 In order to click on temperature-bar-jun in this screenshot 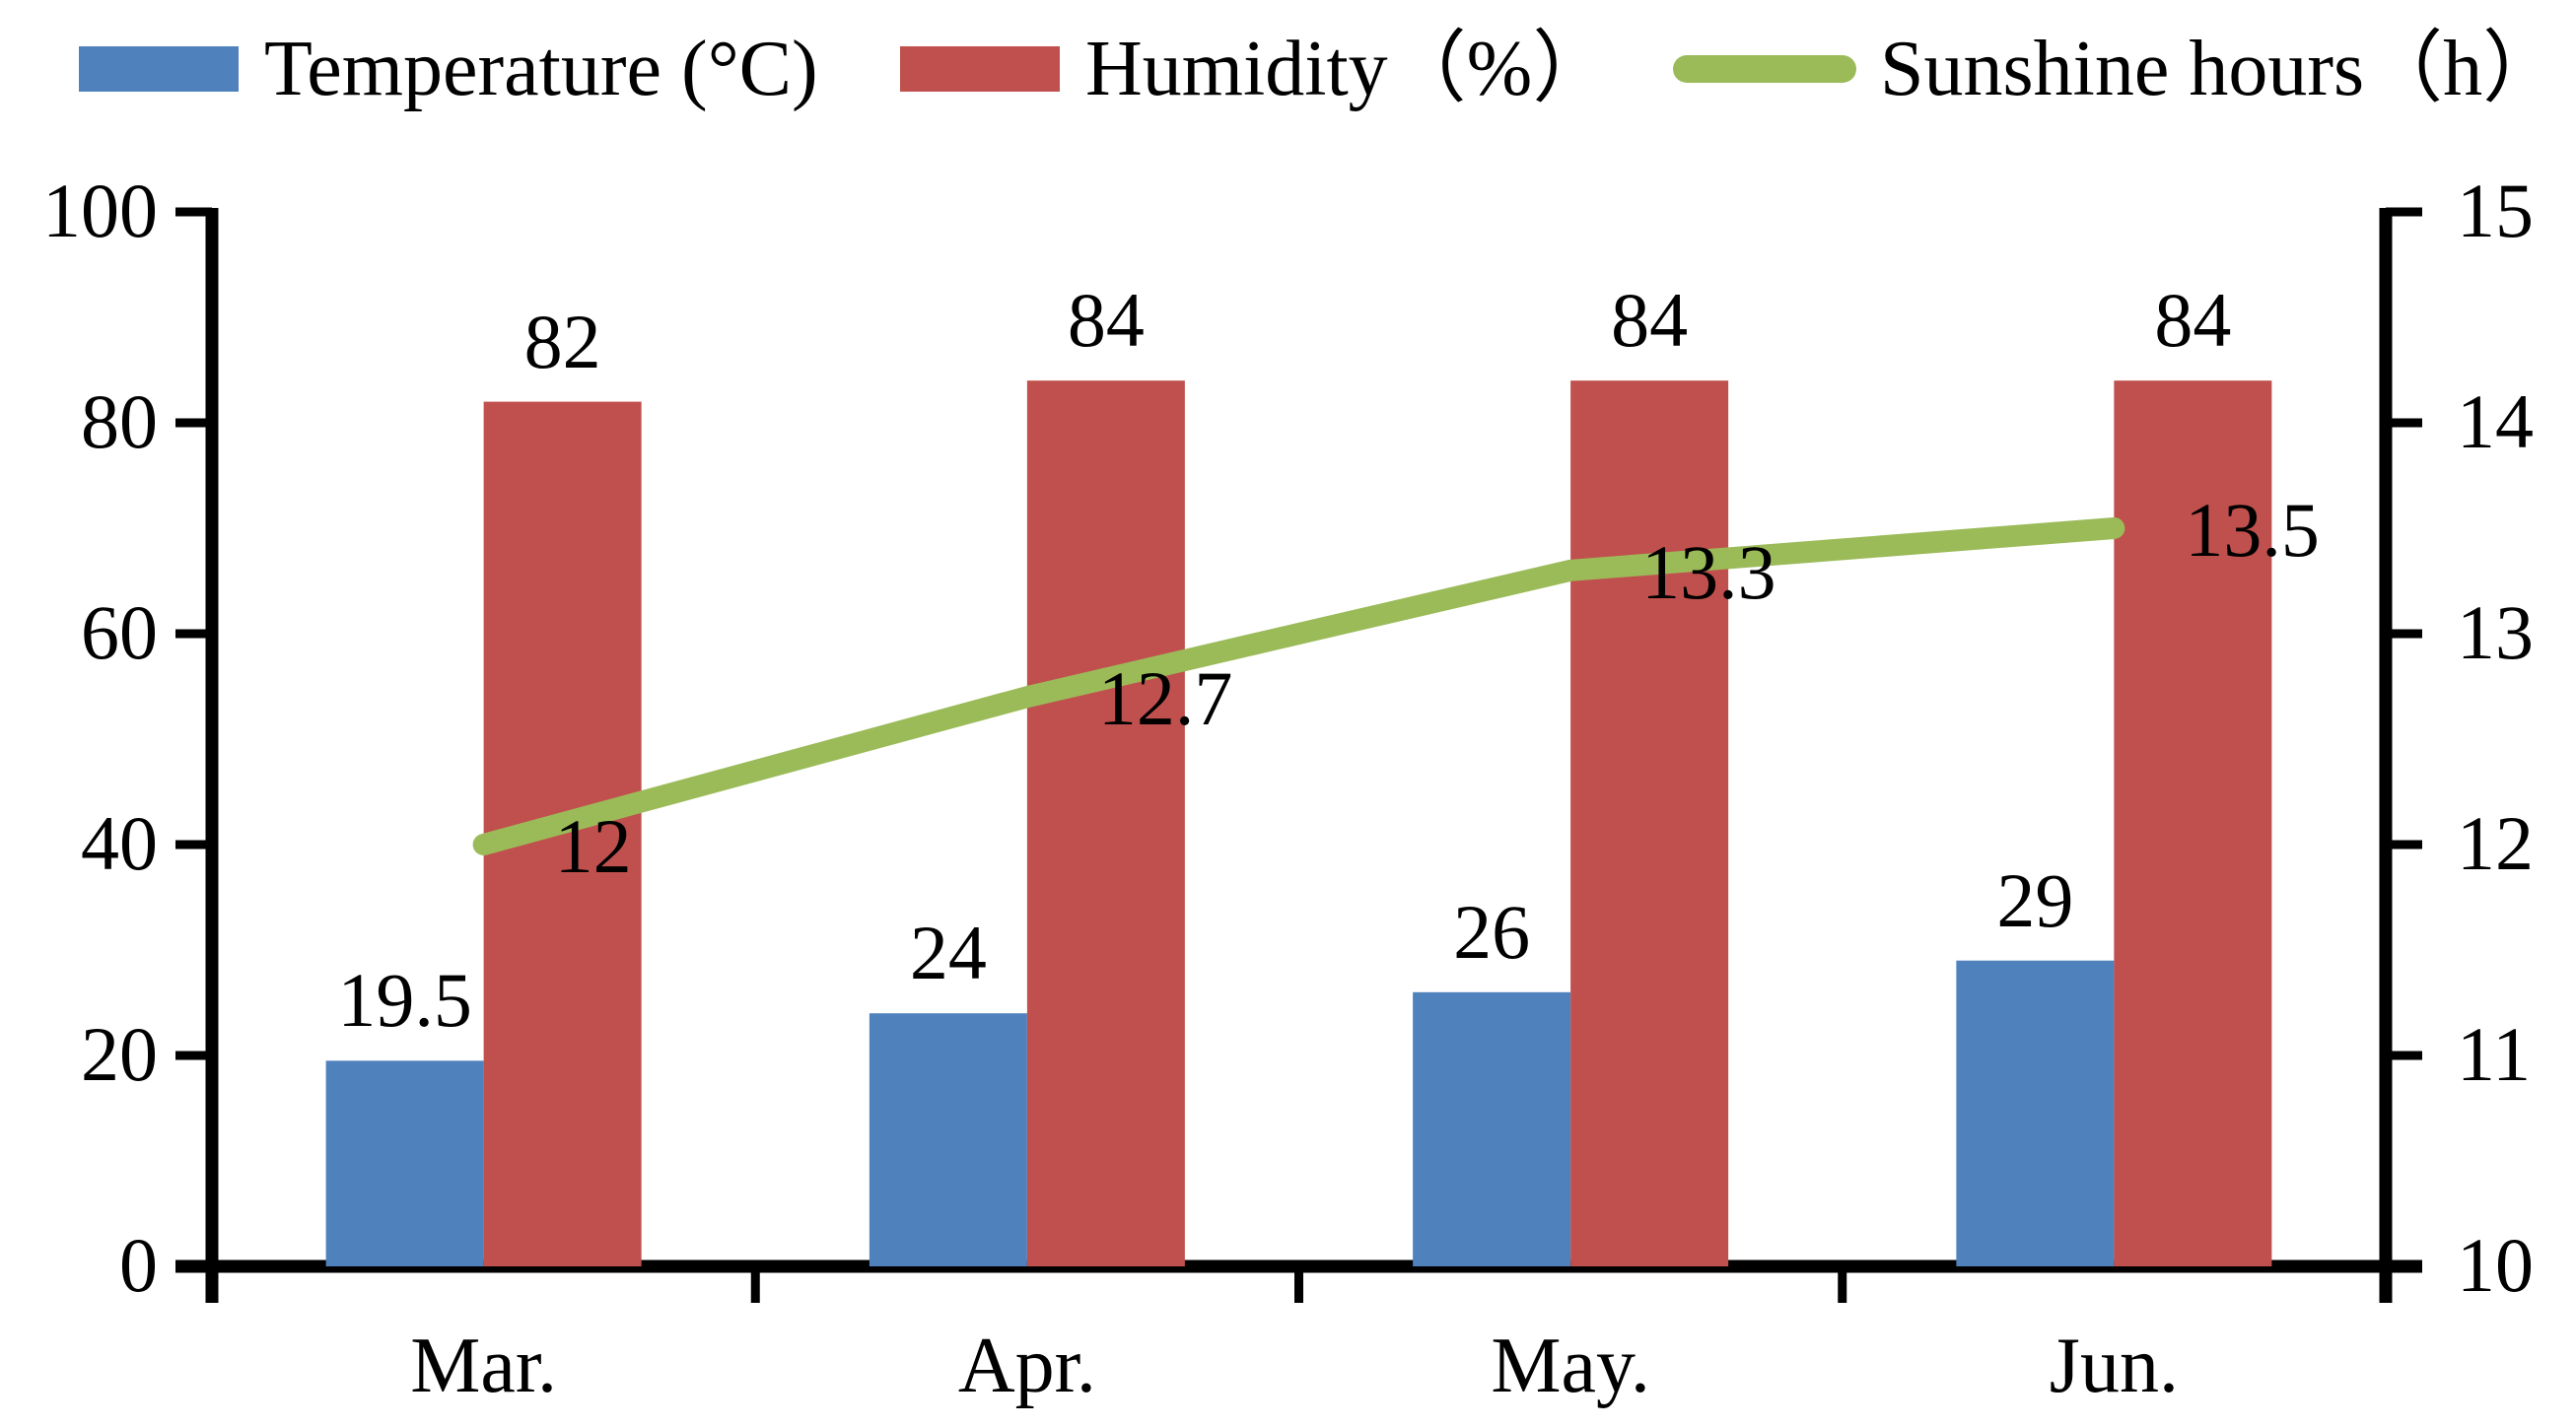, I will do `click(2036, 1113)`.